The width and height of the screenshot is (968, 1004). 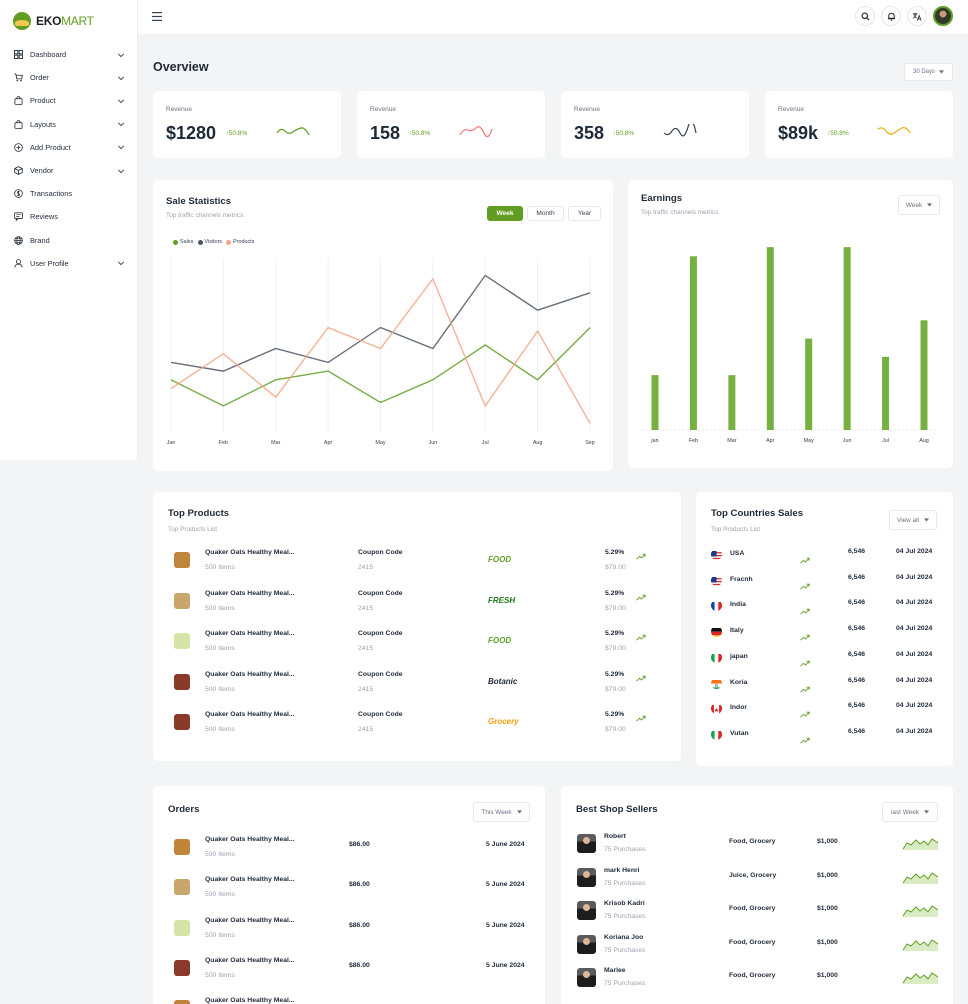 I want to click on caret-down-icon, so click(x=926, y=520).